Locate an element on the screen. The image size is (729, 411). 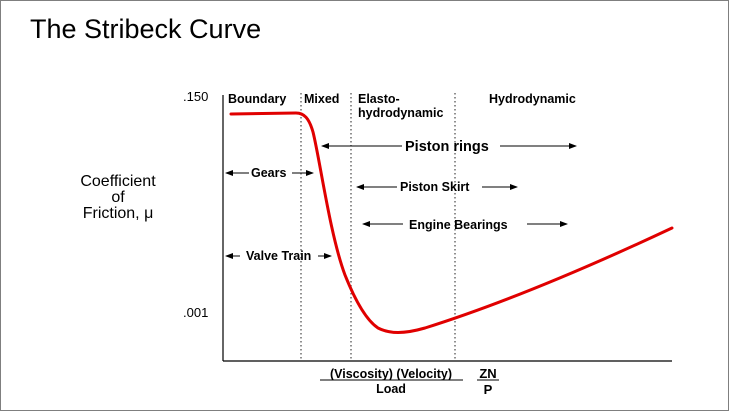
region-boundary: Boundary is located at coordinates (257, 99).